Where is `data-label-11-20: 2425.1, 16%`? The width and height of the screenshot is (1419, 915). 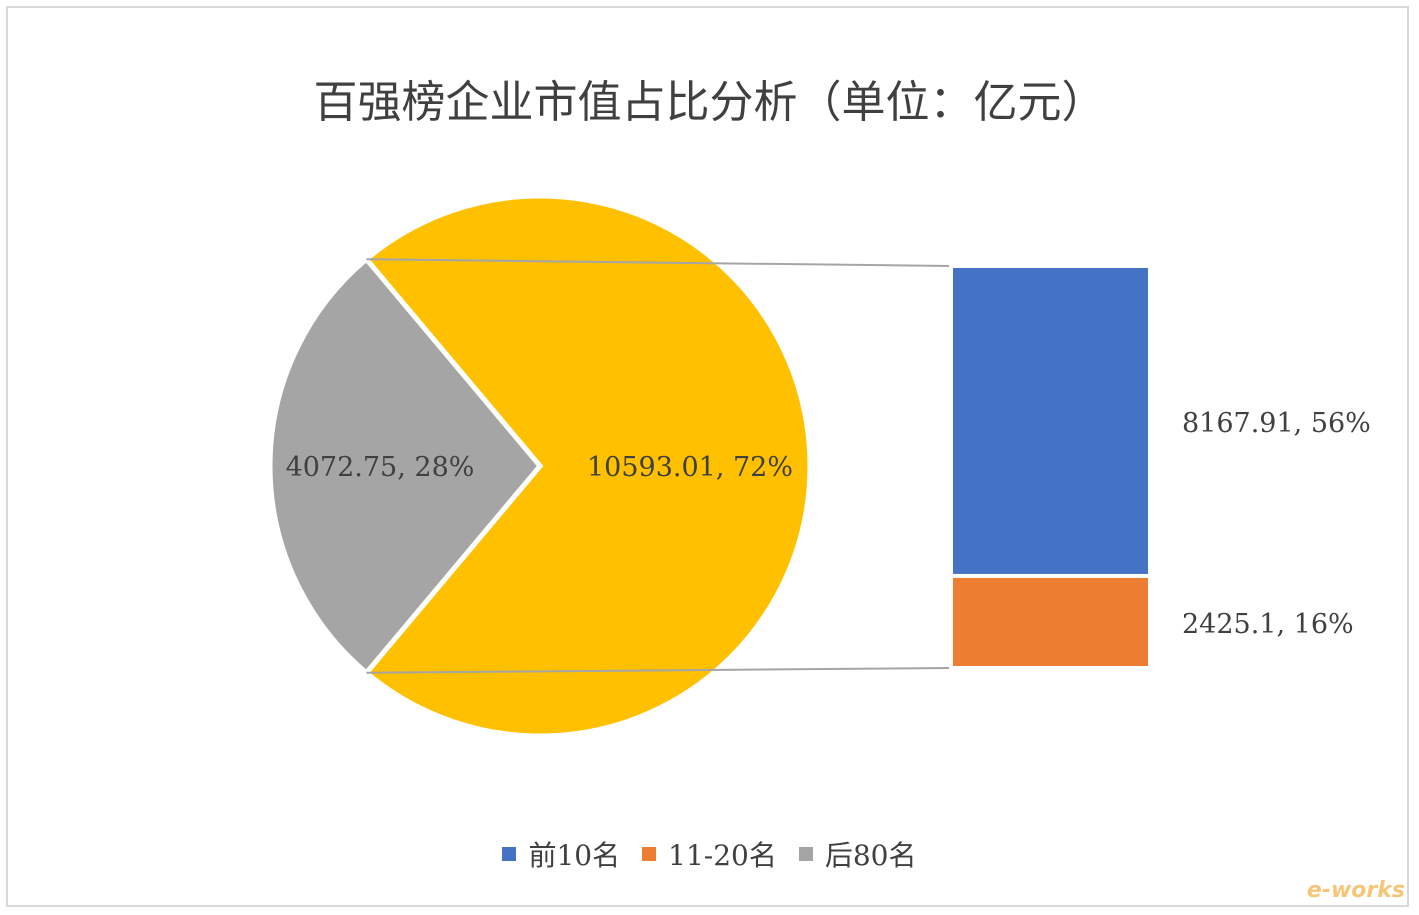
data-label-11-20: 2425.1, 16% is located at coordinates (1268, 624).